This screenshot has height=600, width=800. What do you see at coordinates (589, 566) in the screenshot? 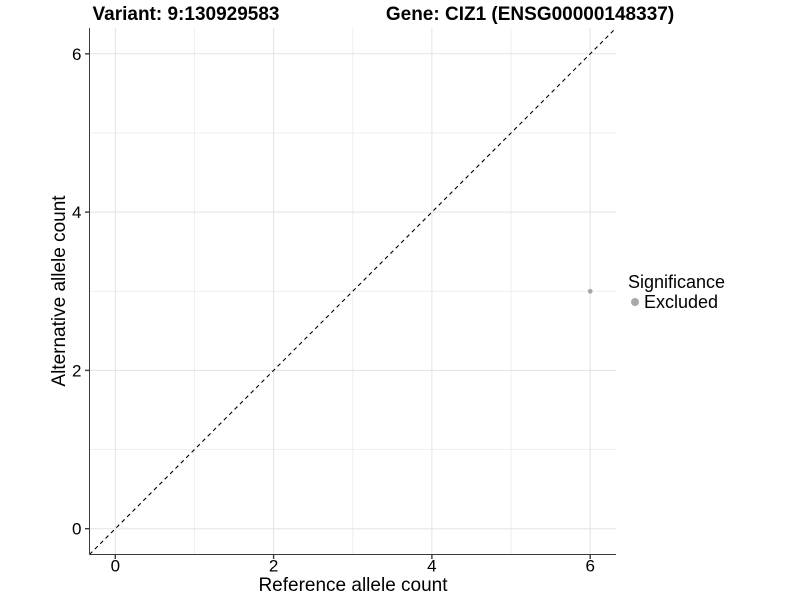
I see `x-tick-label: 6` at bounding box center [589, 566].